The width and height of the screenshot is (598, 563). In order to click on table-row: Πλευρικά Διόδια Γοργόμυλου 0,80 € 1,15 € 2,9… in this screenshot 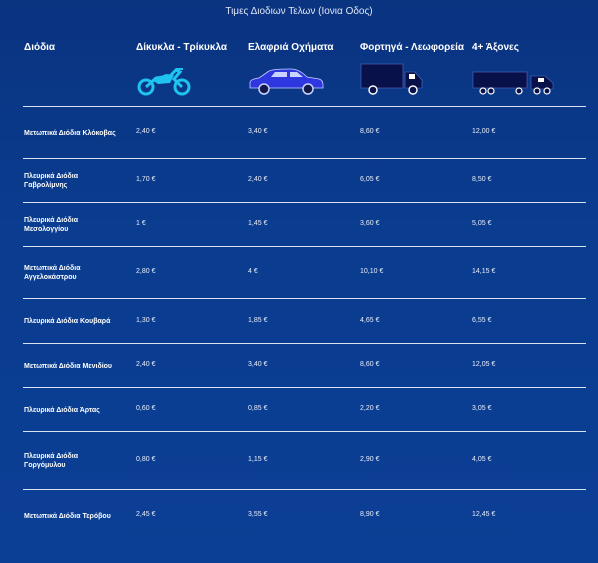, I will do `click(304, 460)`.